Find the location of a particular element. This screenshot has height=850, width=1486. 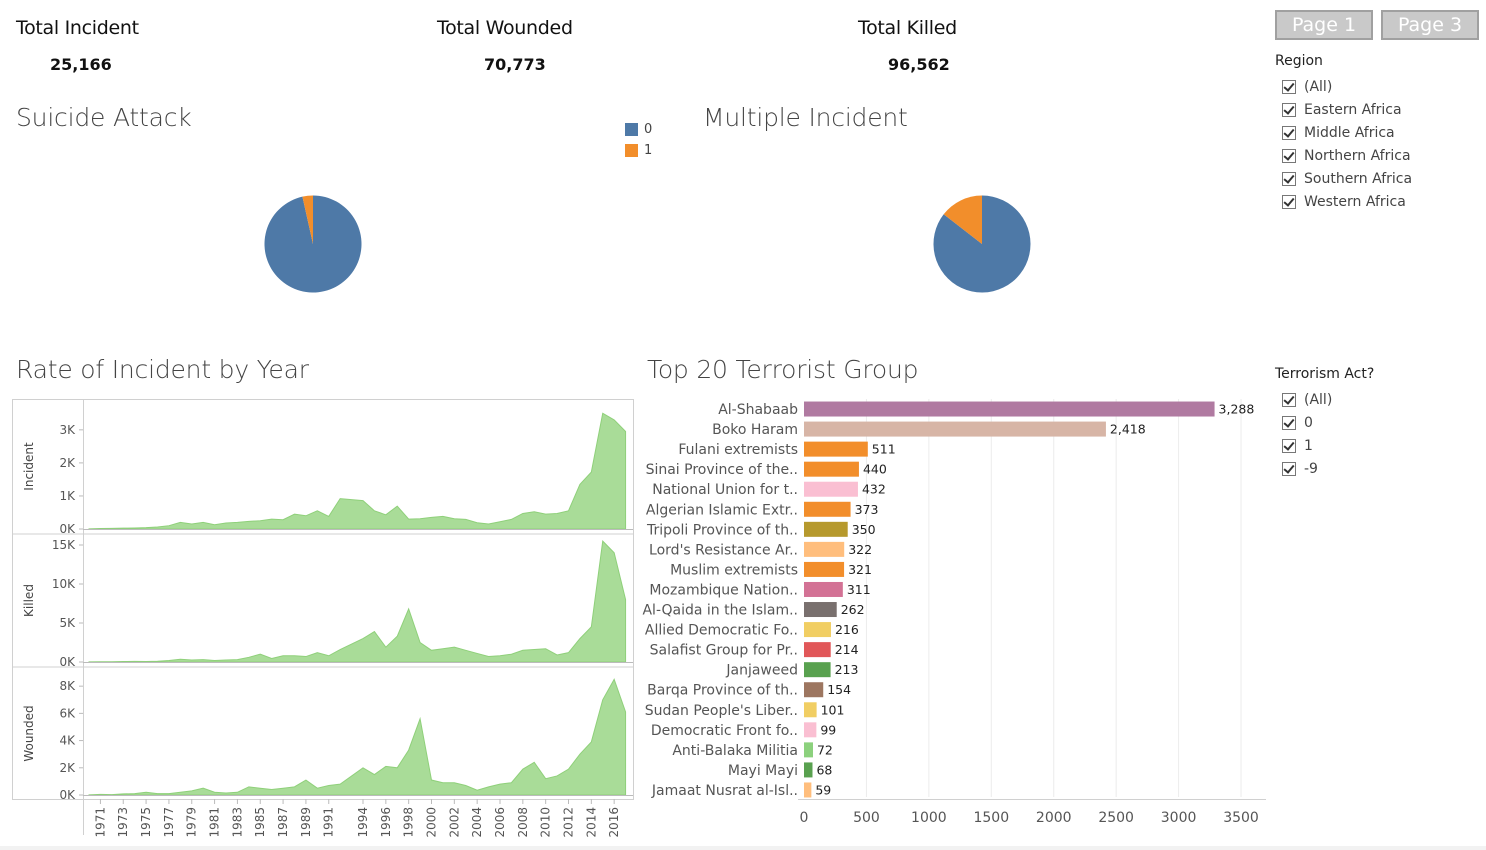

bar-muslim-extremists is located at coordinates (824, 569).